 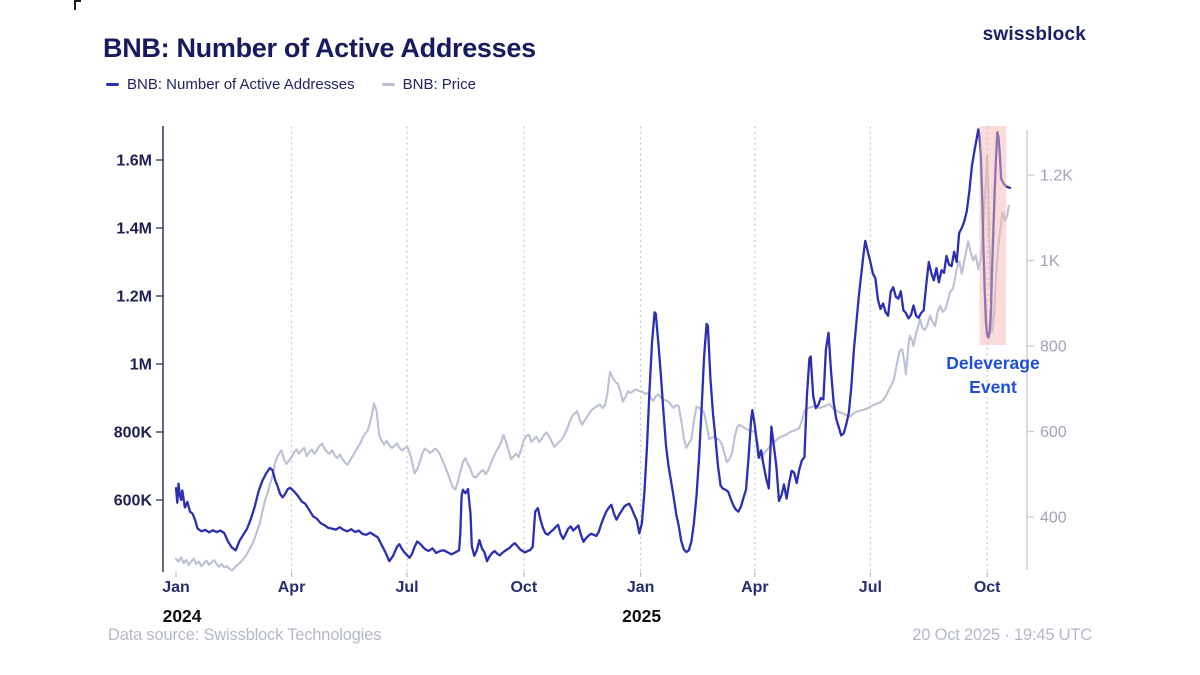 I want to click on legend-item-active-addresses: BNB: Number of Active Addresses, so click(x=230, y=84).